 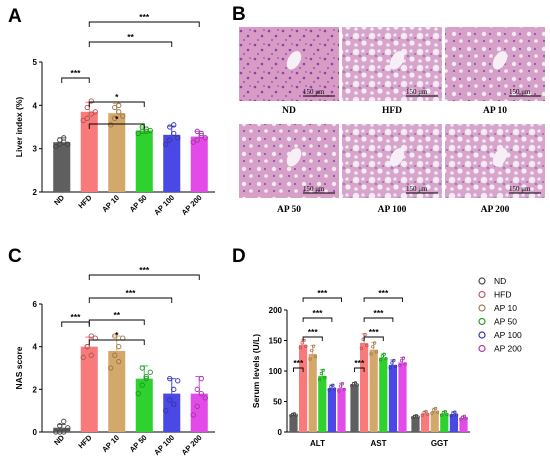 What do you see at coordinates (59, 440) in the screenshot?
I see `x-tick-label: ND` at bounding box center [59, 440].